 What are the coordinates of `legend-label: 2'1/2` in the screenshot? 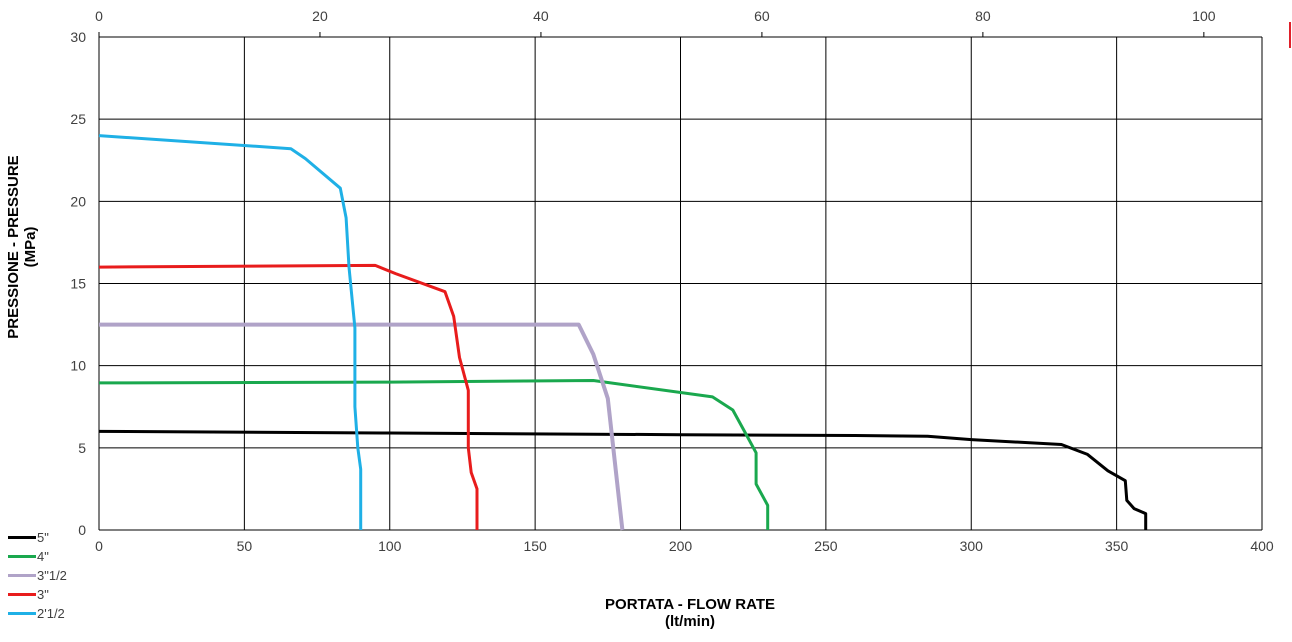 It's located at (51, 613).